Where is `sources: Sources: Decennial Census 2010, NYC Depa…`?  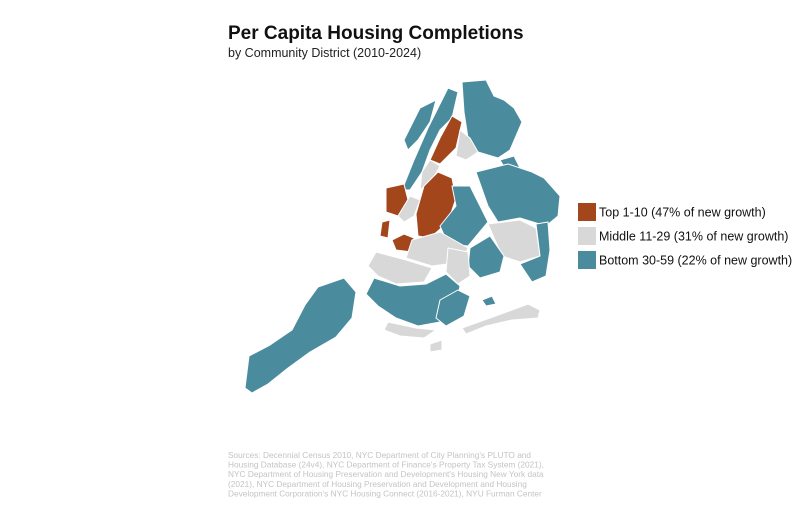 sources: Sources: Decennial Census 2010, NYC Depa… is located at coordinates (386, 474).